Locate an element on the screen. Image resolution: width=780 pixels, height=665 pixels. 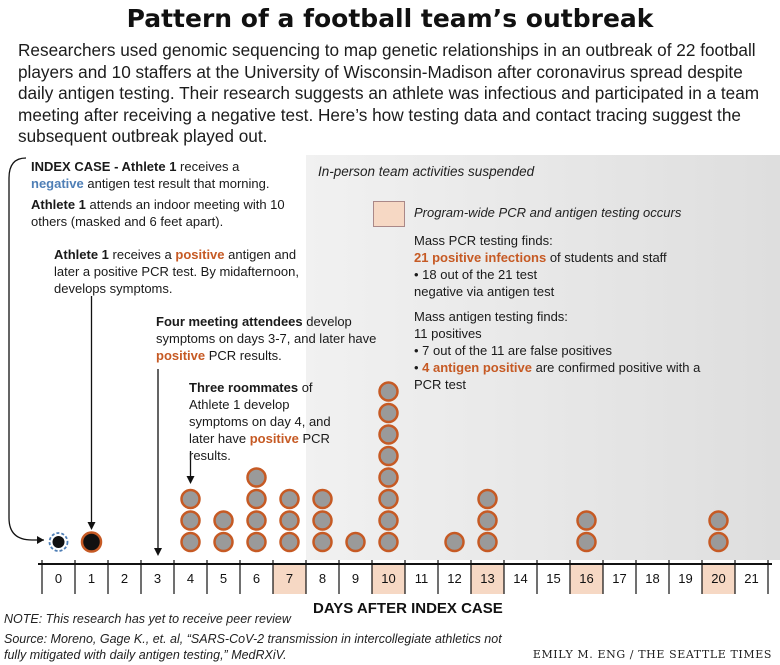
day-label-13: 13 is located at coordinates (487, 578).